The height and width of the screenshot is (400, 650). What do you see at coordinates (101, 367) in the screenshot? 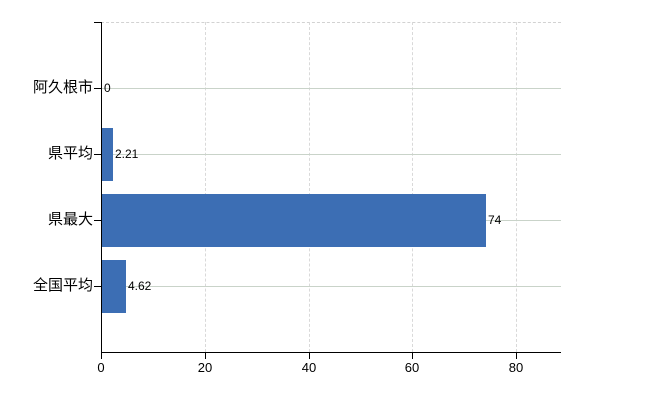
I see `x-tick-label: 0` at bounding box center [101, 367].